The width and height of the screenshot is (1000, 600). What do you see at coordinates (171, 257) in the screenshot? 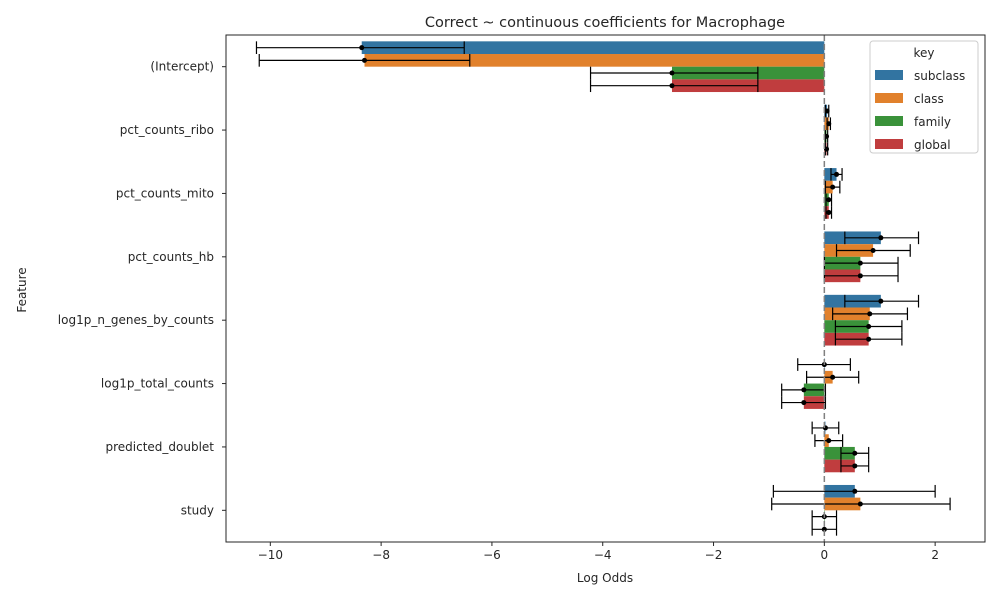
I see `y-tick-label: pct_counts_hb` at bounding box center [171, 257].